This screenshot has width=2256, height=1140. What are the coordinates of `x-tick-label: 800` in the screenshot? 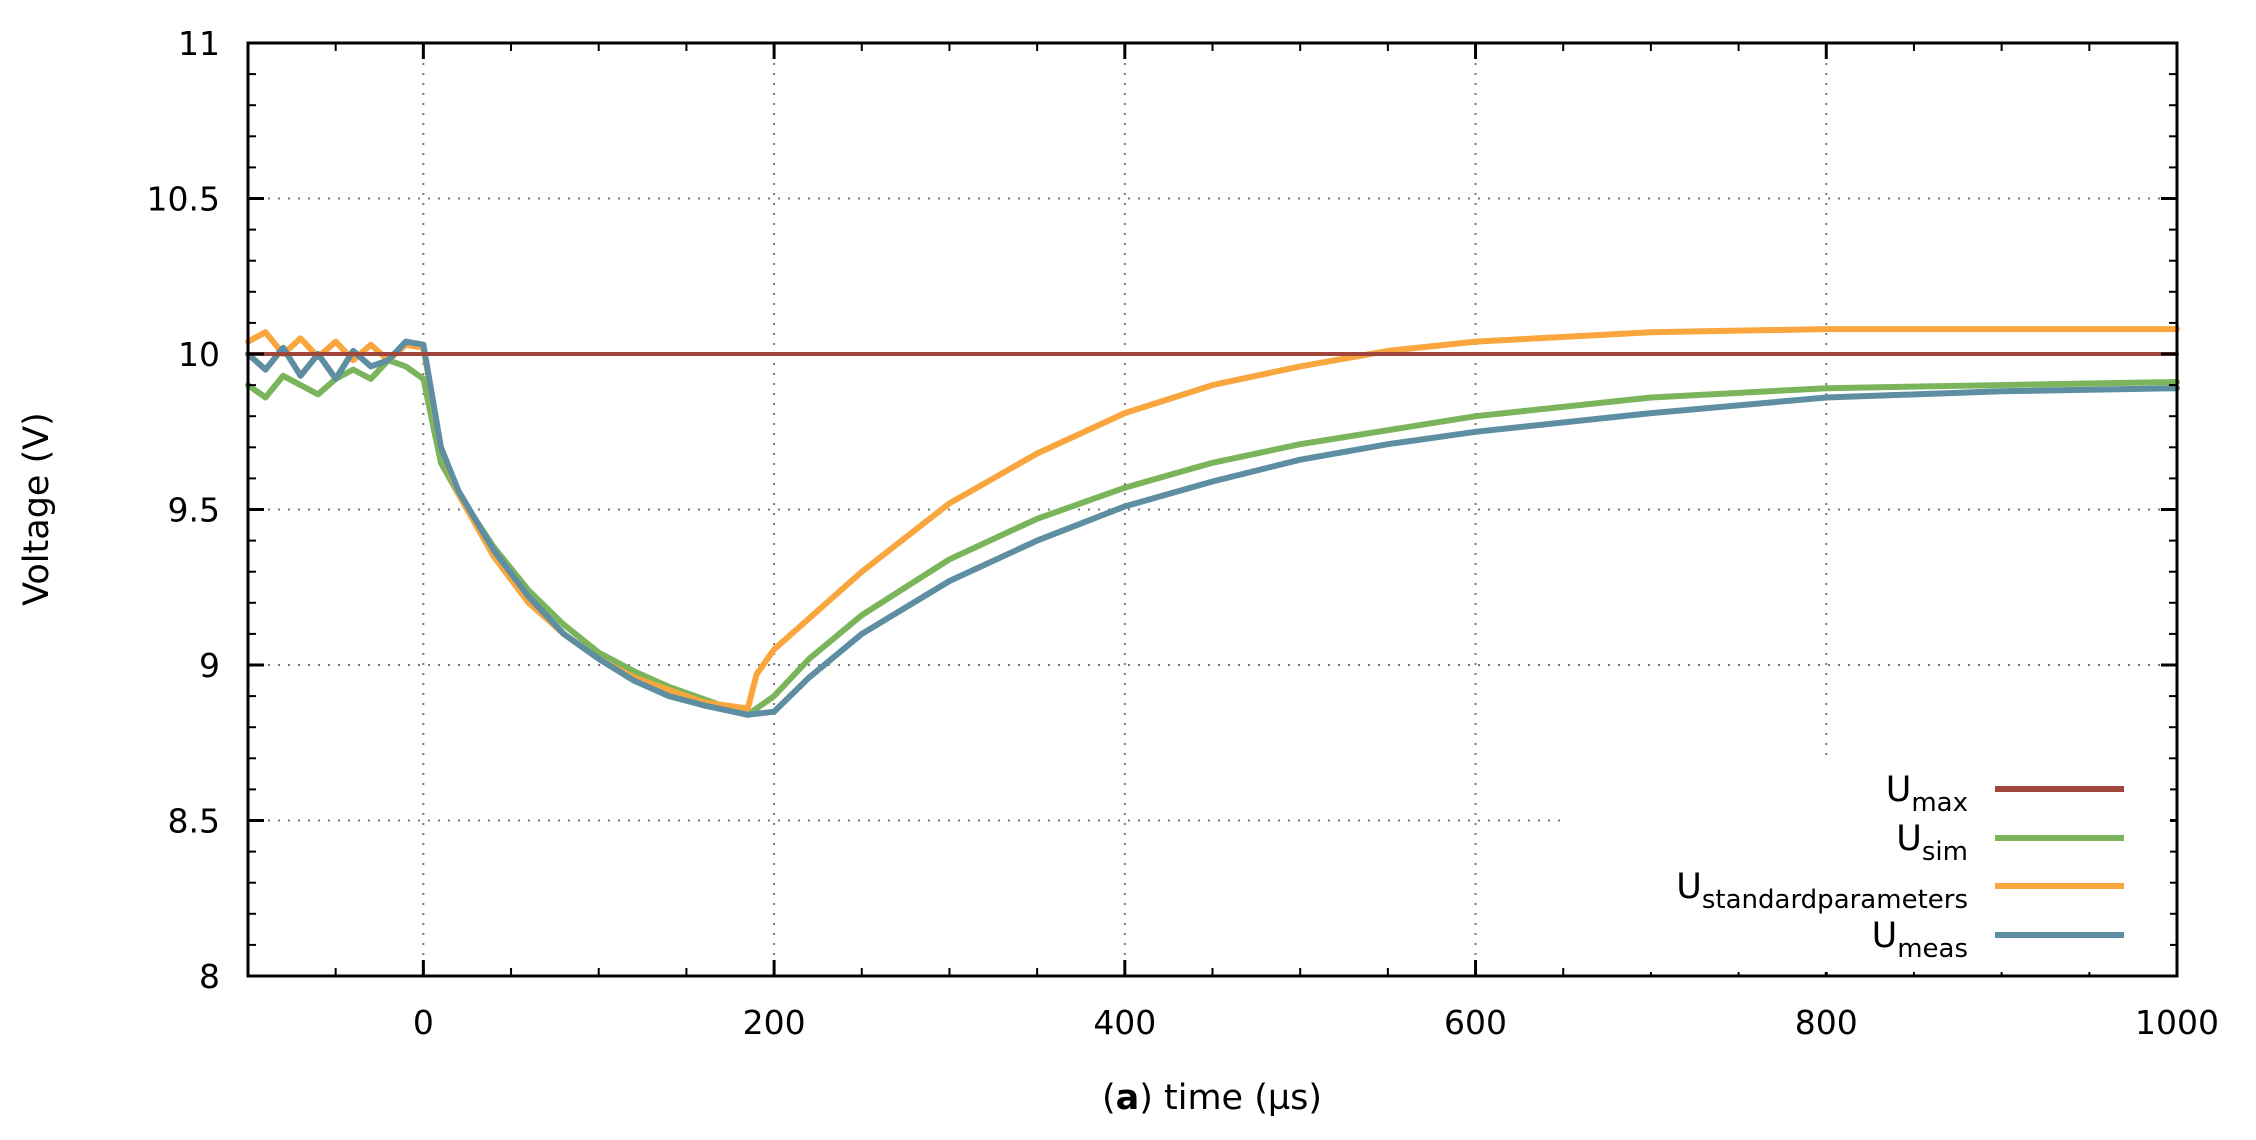 It's located at (1826, 1022).